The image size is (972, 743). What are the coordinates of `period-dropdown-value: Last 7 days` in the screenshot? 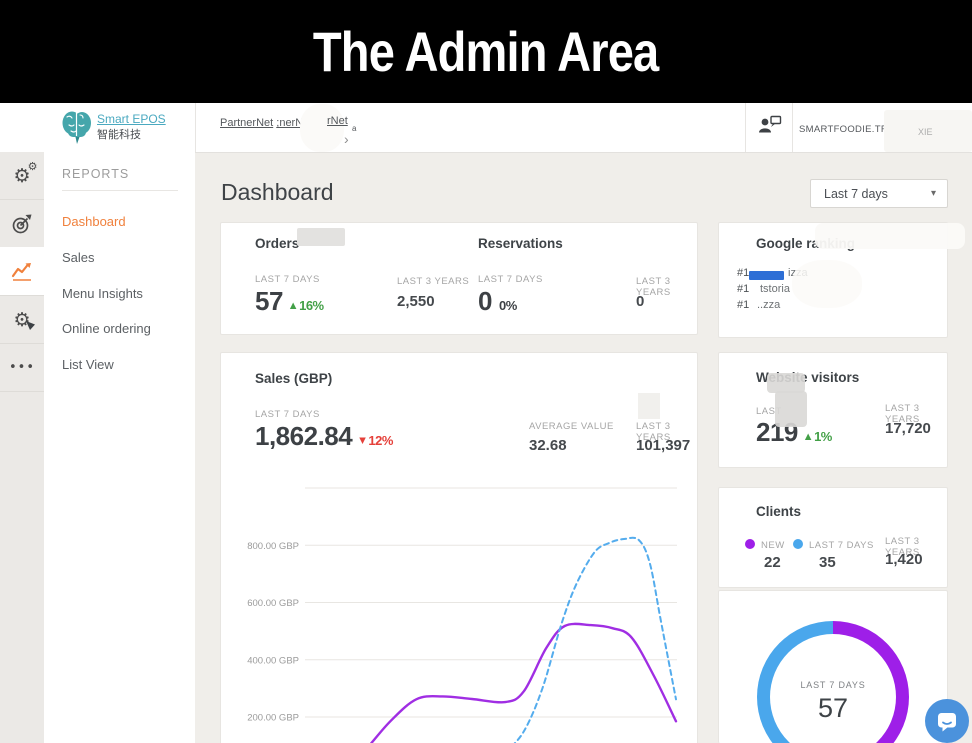 It's located at (856, 194).